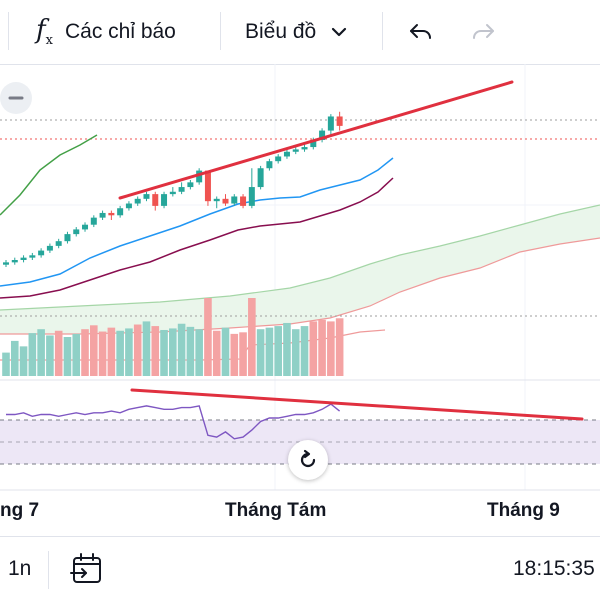 This screenshot has height=601, width=600. What do you see at coordinates (554, 568) in the screenshot?
I see `clock-display: 18:15:35` at bounding box center [554, 568].